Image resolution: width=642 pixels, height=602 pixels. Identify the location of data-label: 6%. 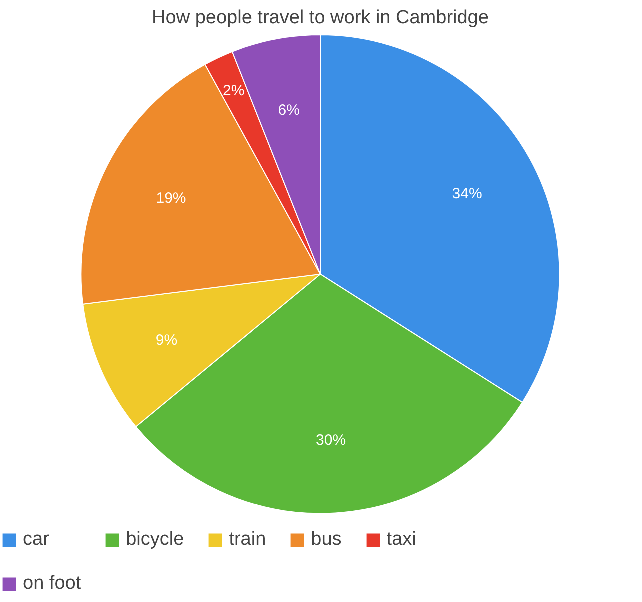
(289, 111).